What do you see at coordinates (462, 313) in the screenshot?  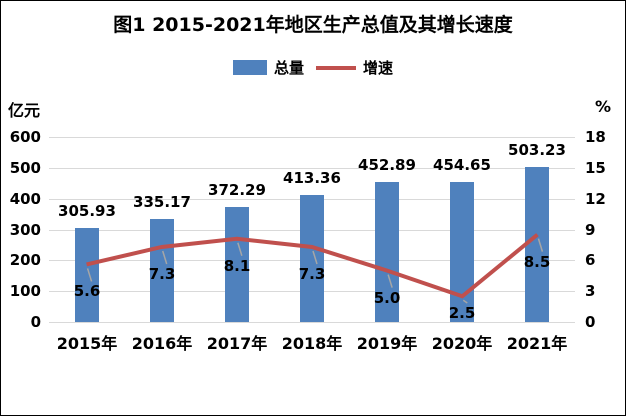 I see `line-value-label: 2.5` at bounding box center [462, 313].